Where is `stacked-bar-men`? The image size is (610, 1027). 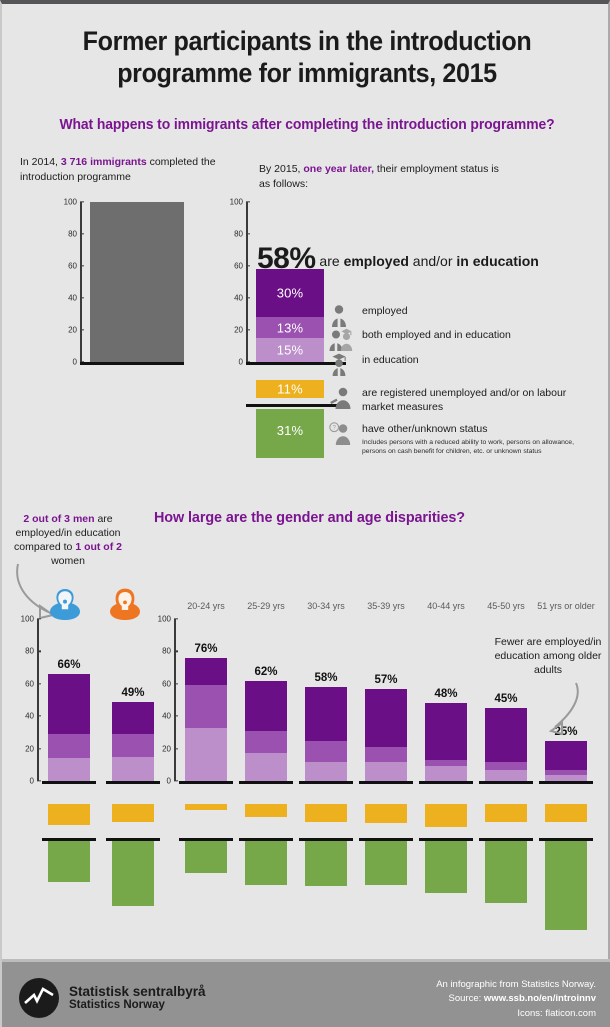 stacked-bar-men is located at coordinates (69, 727).